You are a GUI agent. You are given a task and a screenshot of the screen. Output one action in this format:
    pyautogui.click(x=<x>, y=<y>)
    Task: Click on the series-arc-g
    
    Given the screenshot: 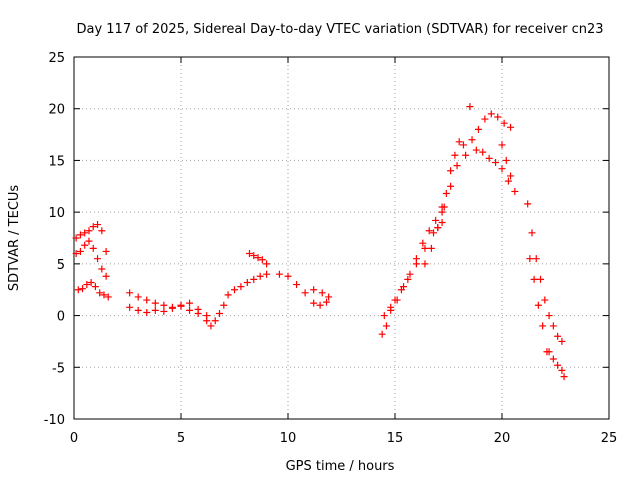 What is the action you would take?
    pyautogui.click(x=247, y=284)
    